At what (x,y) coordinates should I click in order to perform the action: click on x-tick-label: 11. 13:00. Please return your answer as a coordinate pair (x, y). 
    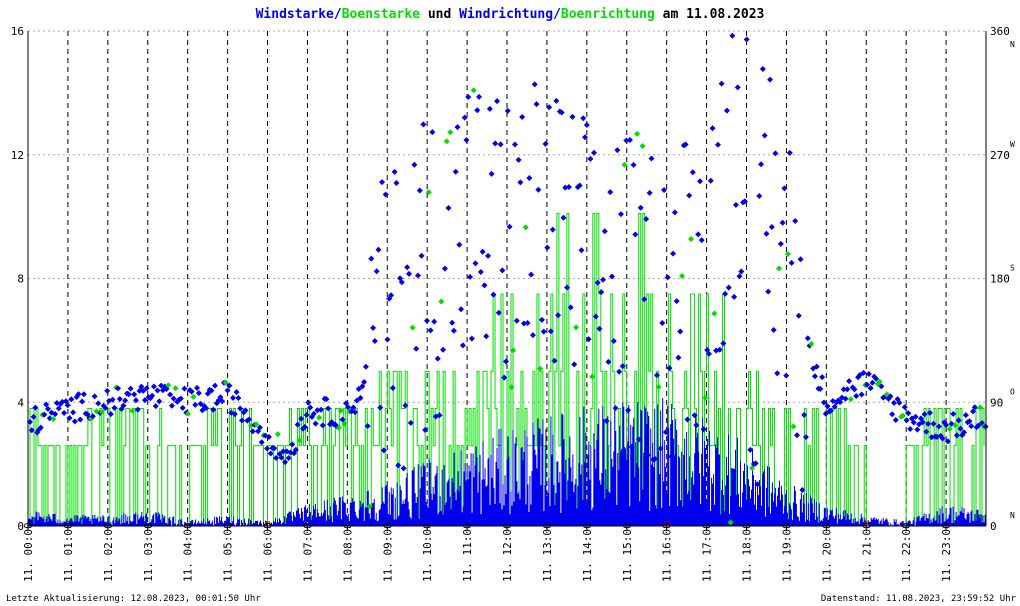
    Looking at the image, I should click on (547, 552).